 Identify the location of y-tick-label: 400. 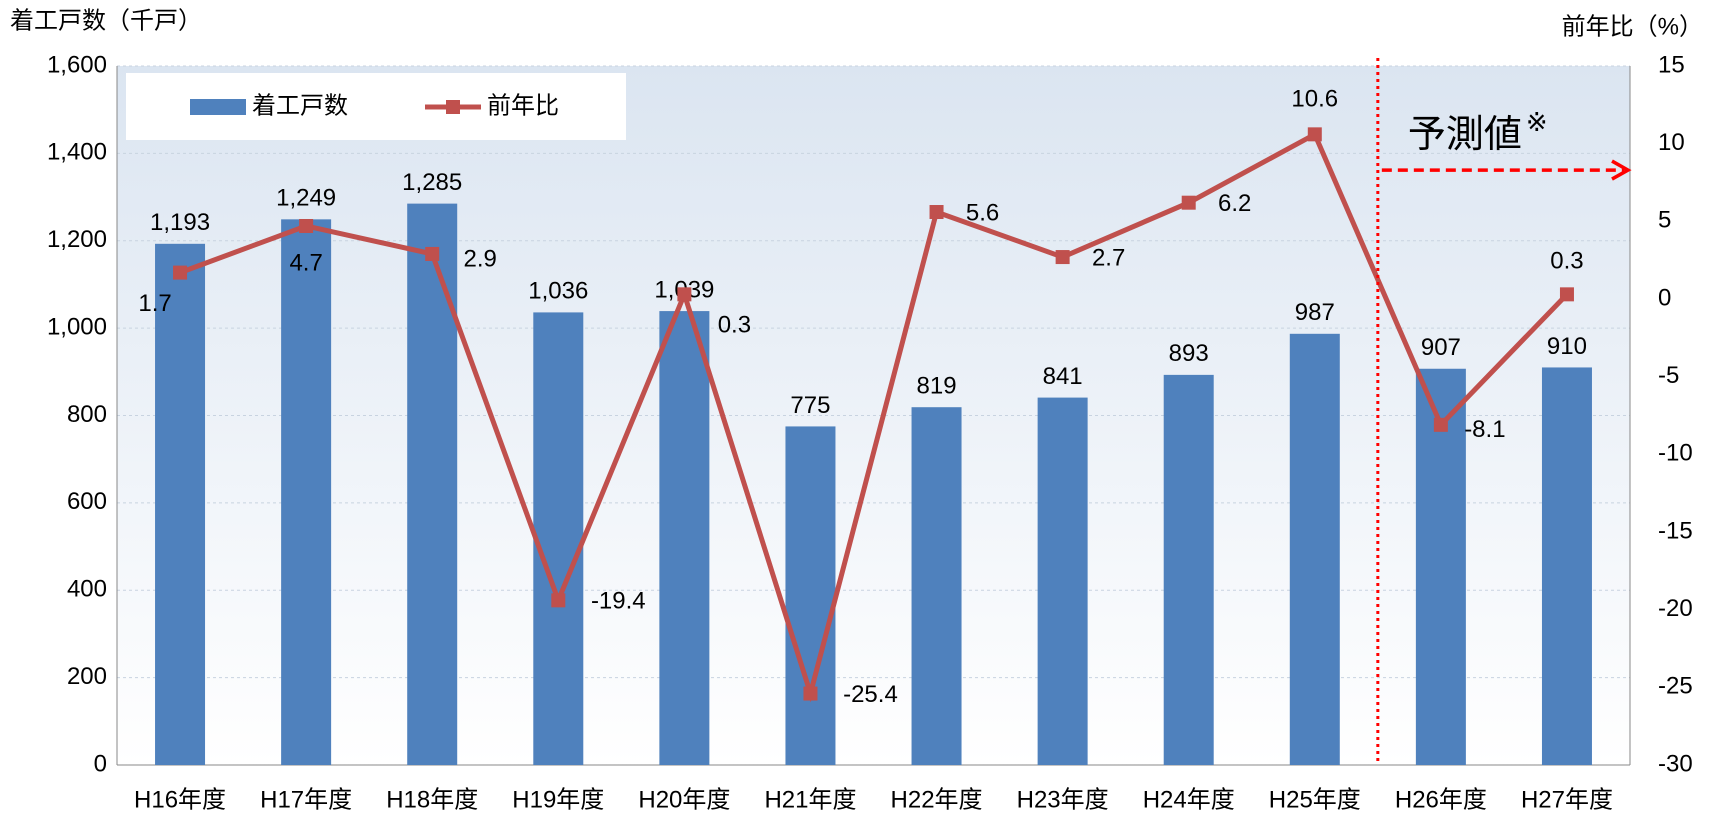
(87, 589).